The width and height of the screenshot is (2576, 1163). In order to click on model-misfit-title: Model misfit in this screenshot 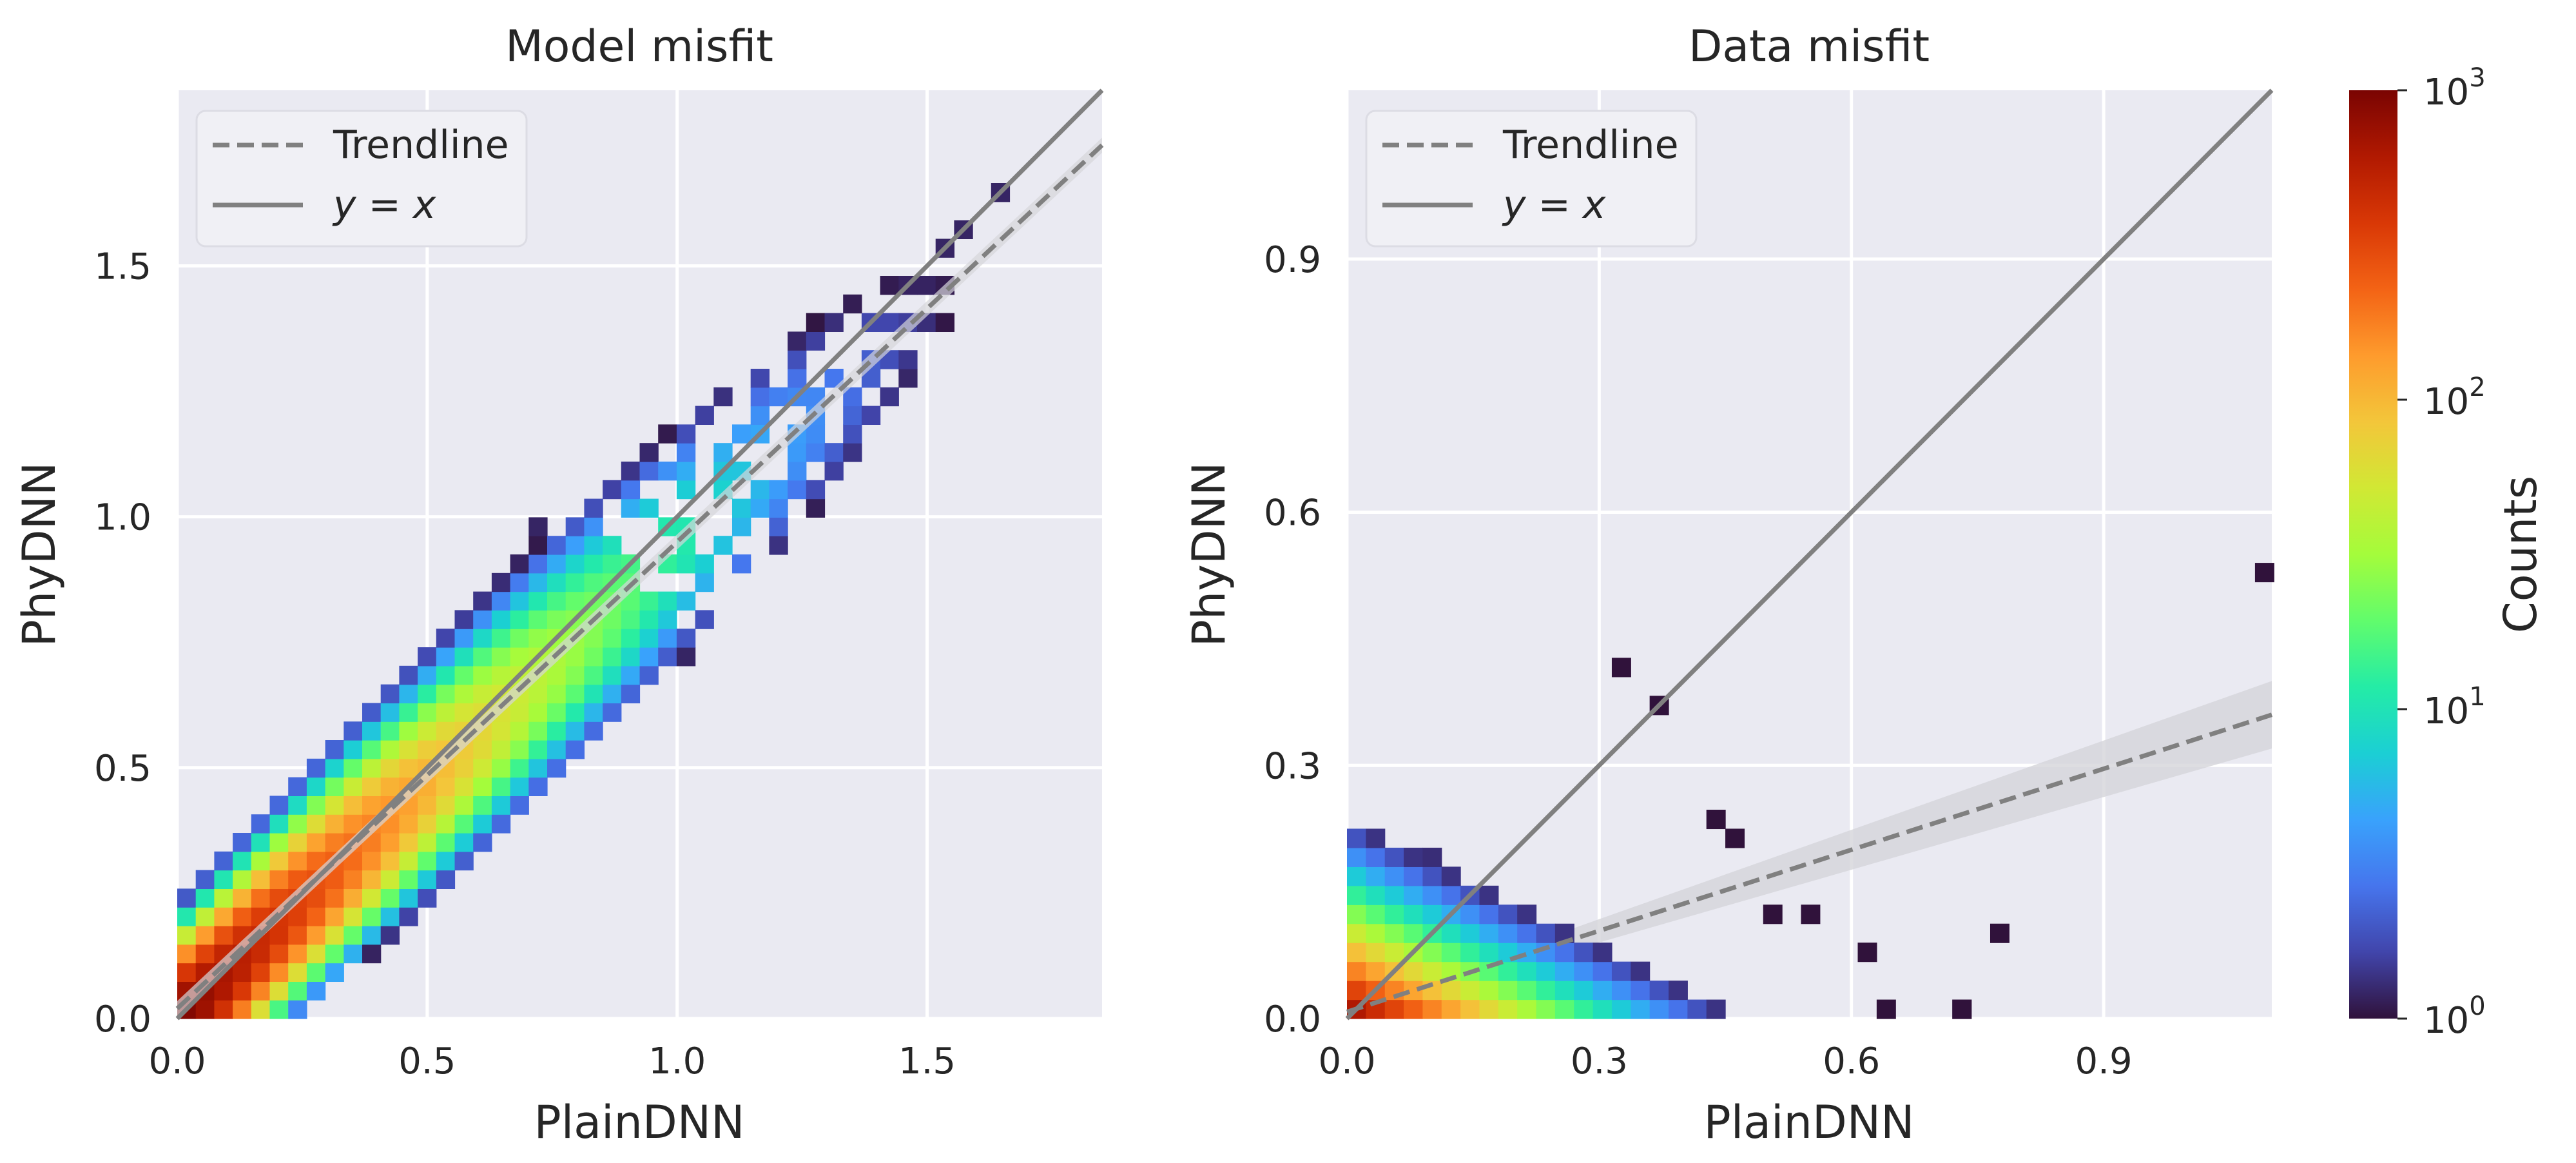, I will do `click(639, 46)`.